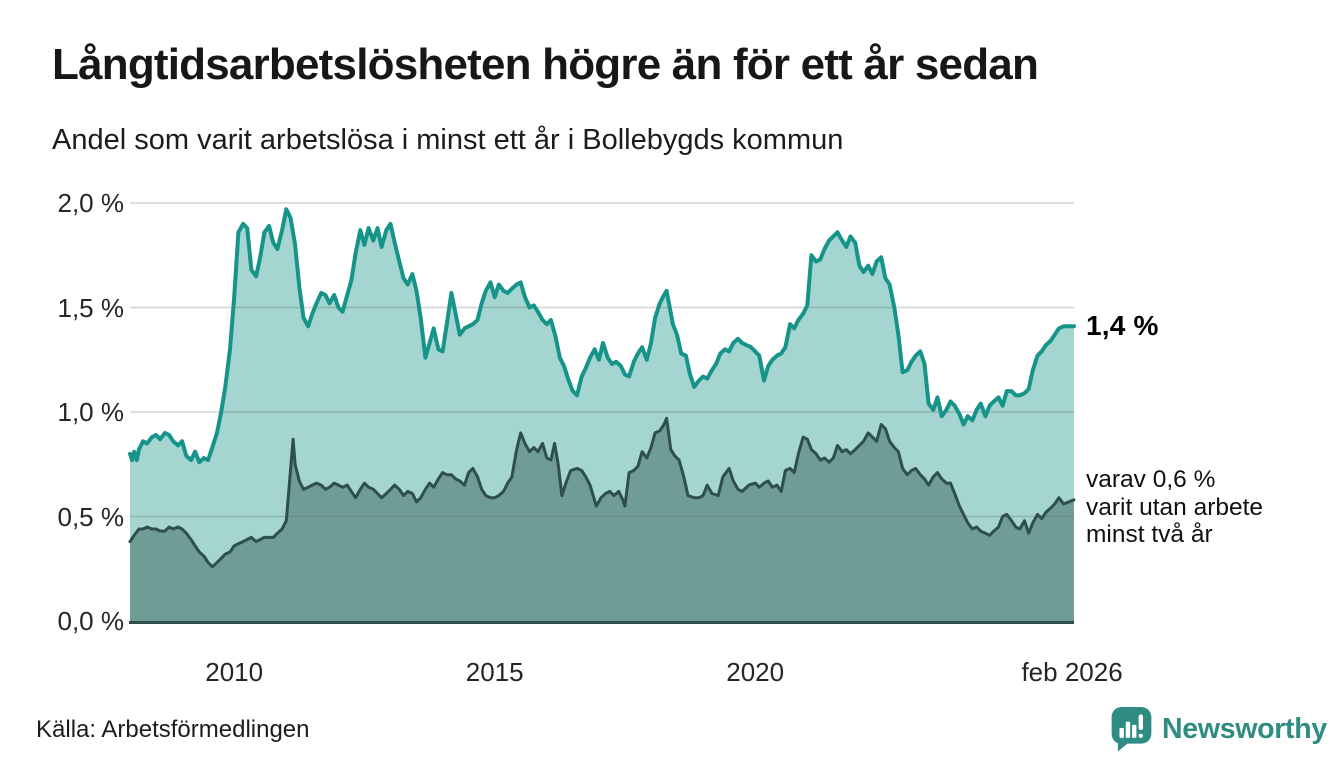  I want to click on source-note: Källa: Arbetsförmedlingen, so click(173, 729).